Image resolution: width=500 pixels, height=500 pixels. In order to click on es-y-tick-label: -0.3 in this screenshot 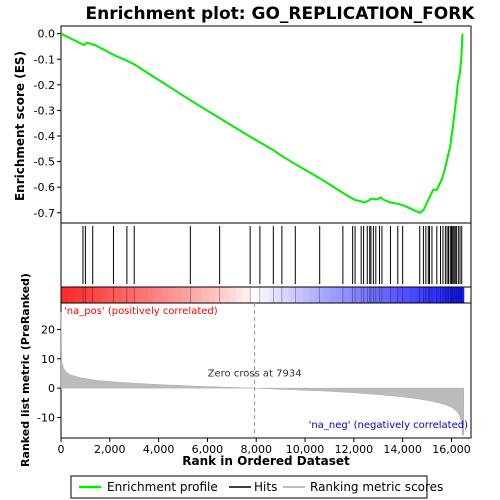, I will do `click(44, 110)`.